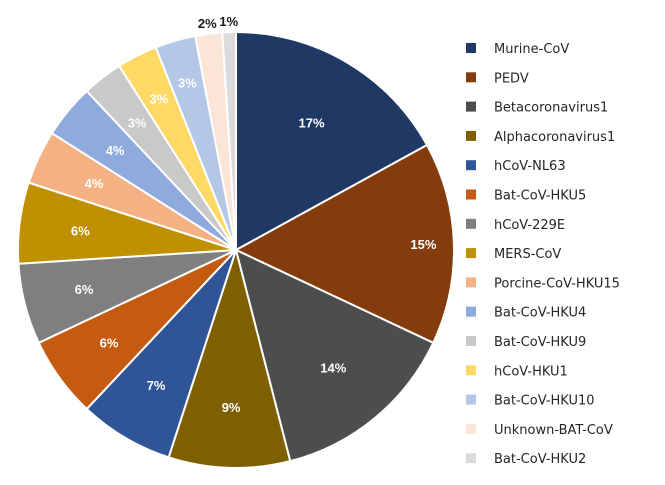 This screenshot has height=485, width=665. I want to click on legend-label: hCoV-NL63, so click(530, 166).